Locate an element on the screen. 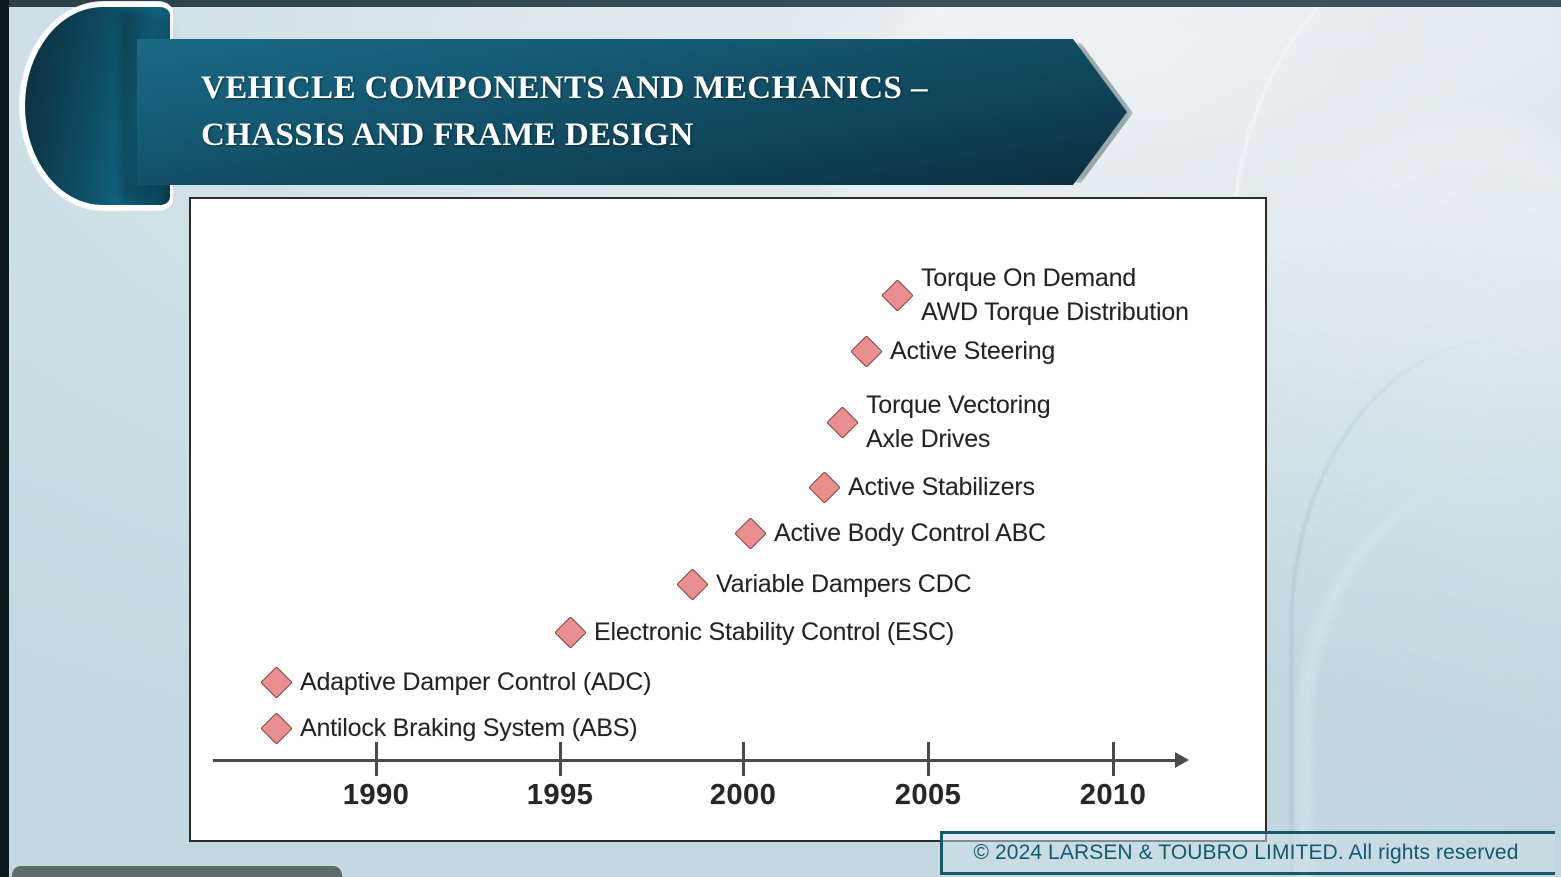 The height and width of the screenshot is (877, 1561). timeline-point: Electronic Stability Control (ESC) is located at coordinates (754, 632).